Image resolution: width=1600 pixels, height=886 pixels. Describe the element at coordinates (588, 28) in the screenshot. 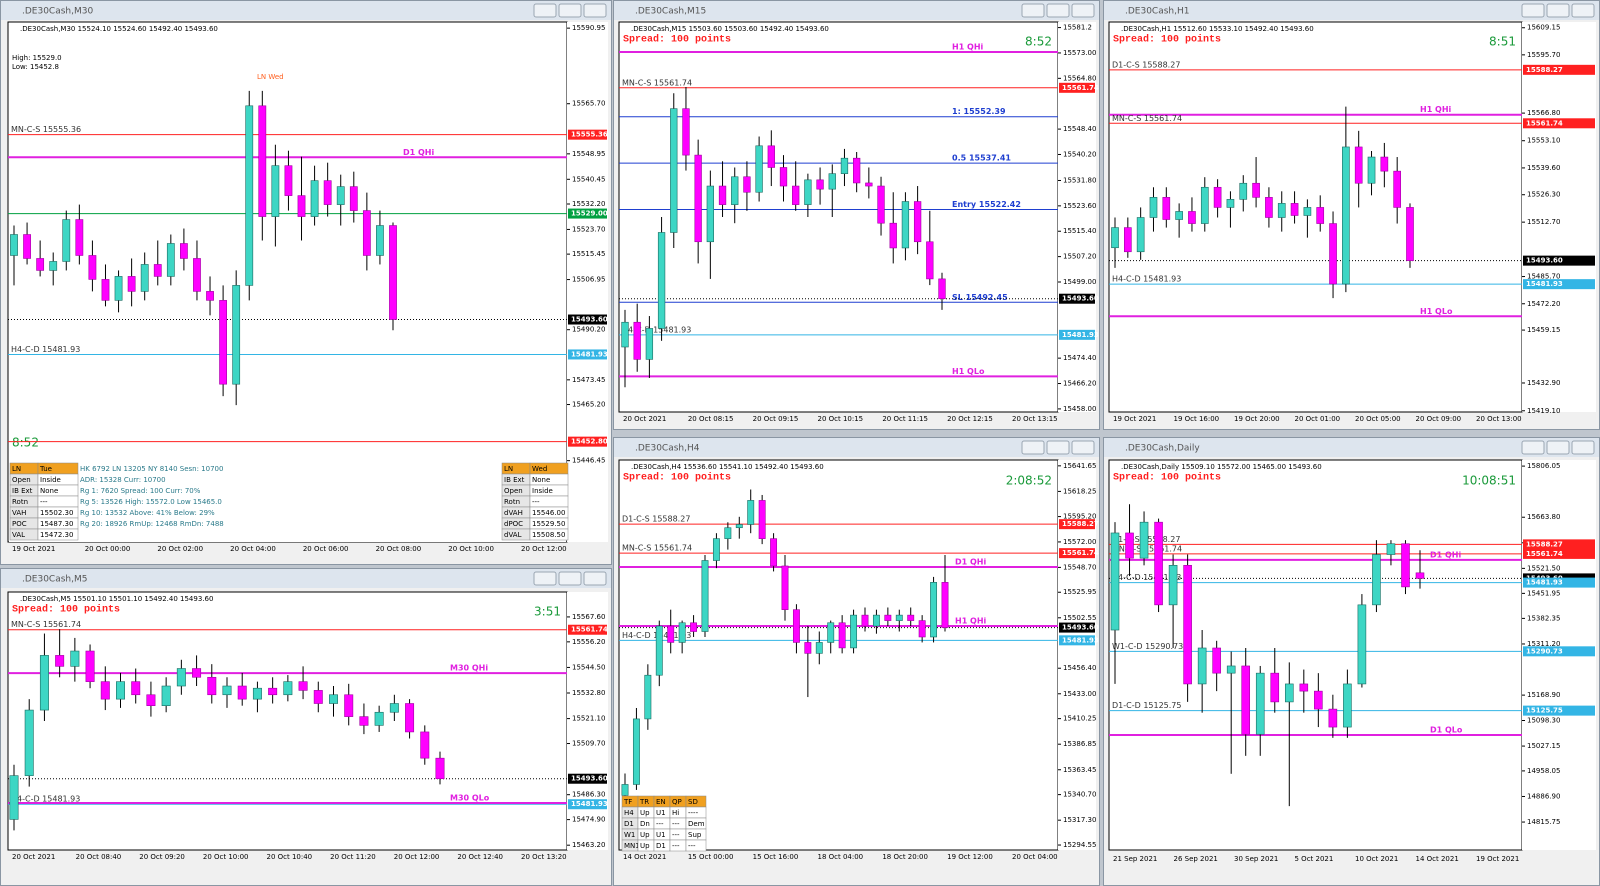

I see `price-tick-label: 15590.95` at that location.